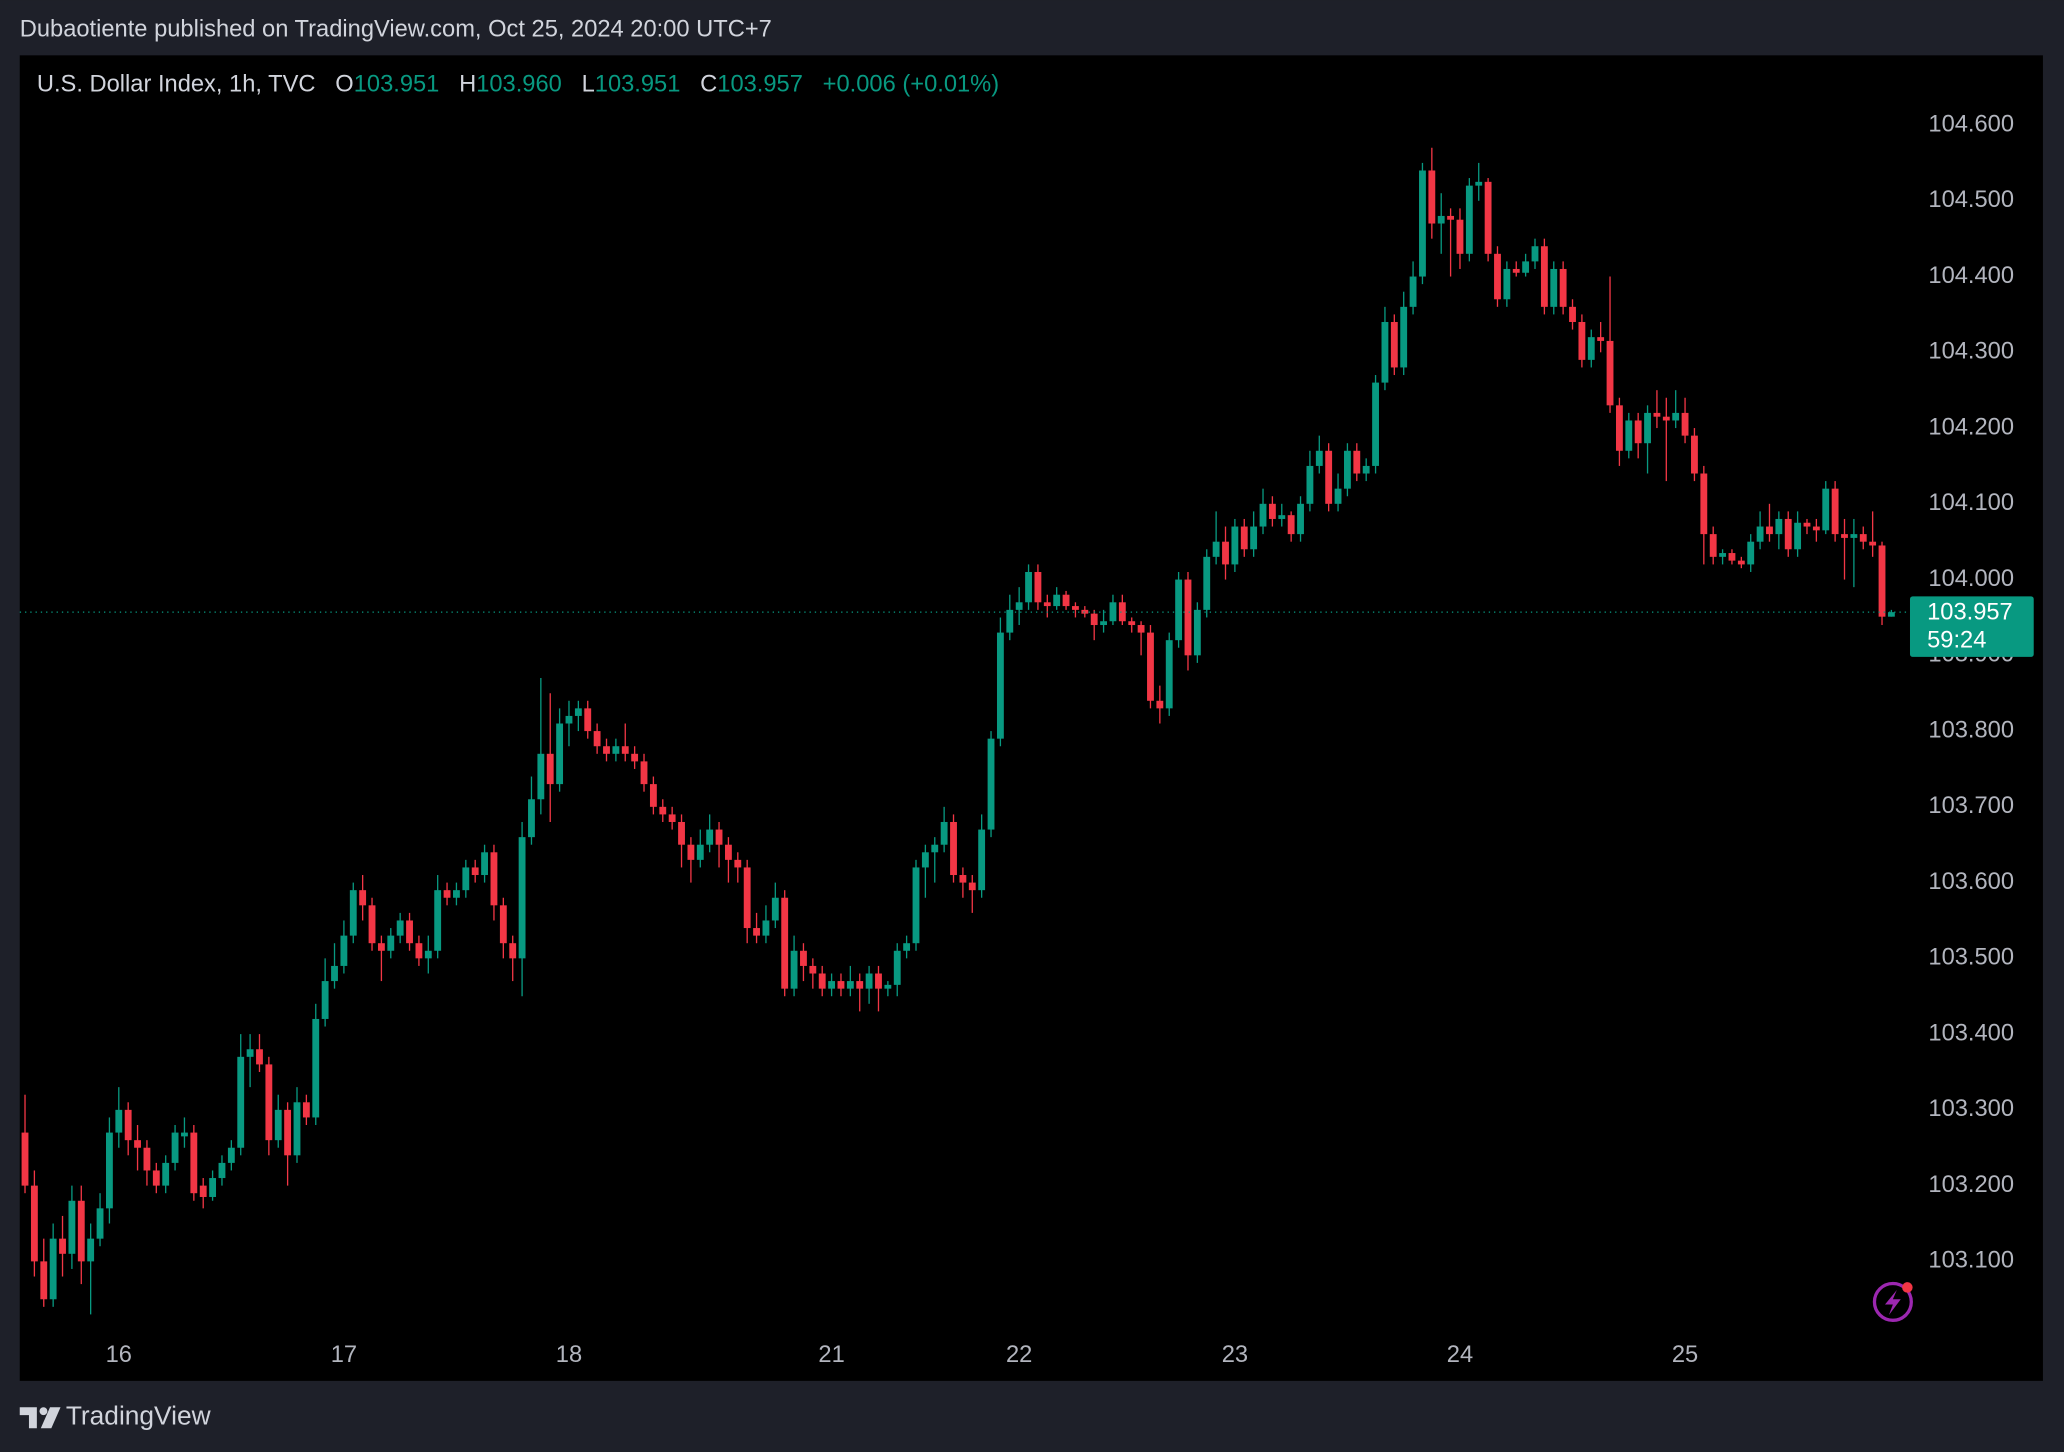 The image size is (2064, 1452). I want to click on open-label: O, so click(344, 85).